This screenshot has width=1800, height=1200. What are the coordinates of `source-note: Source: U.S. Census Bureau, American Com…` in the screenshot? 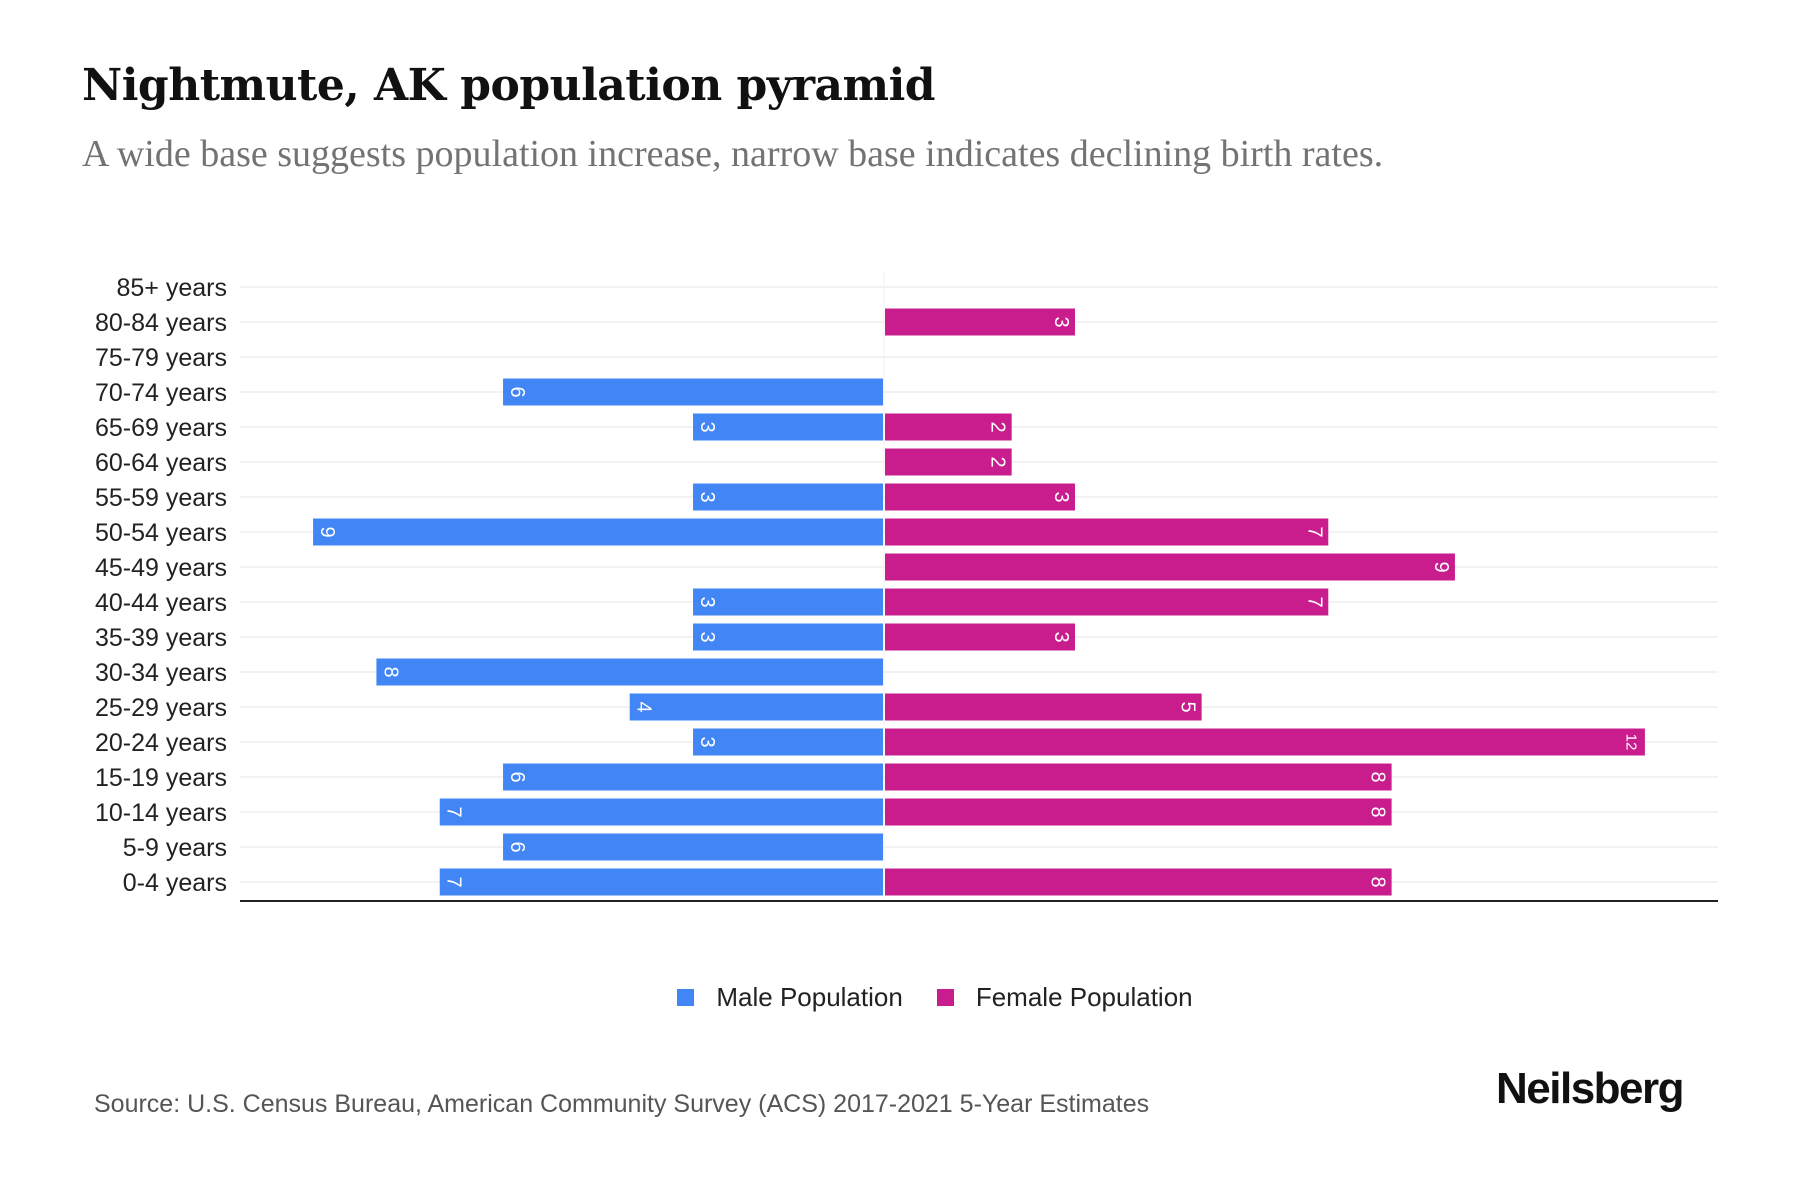 It's located at (622, 1104).